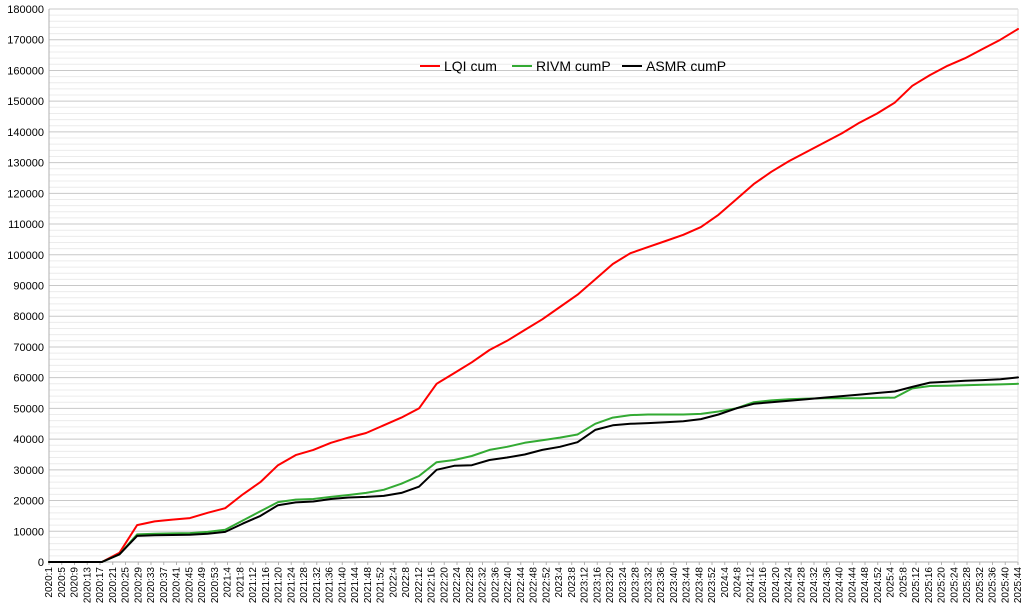 The width and height of the screenshot is (1024, 612). I want to click on x-tick-label: 2020:1, so click(49, 582).